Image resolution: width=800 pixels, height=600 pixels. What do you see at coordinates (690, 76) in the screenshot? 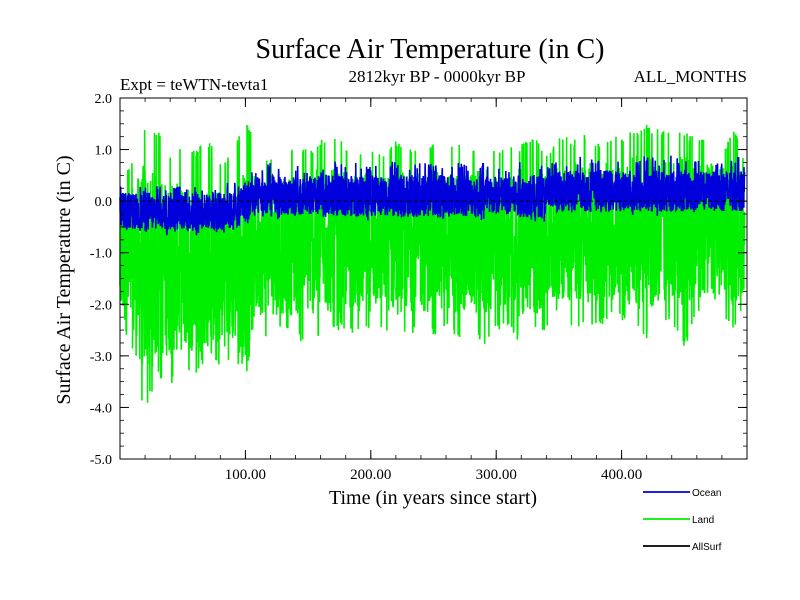
I see `months-label: ALL_MONTHS` at bounding box center [690, 76].